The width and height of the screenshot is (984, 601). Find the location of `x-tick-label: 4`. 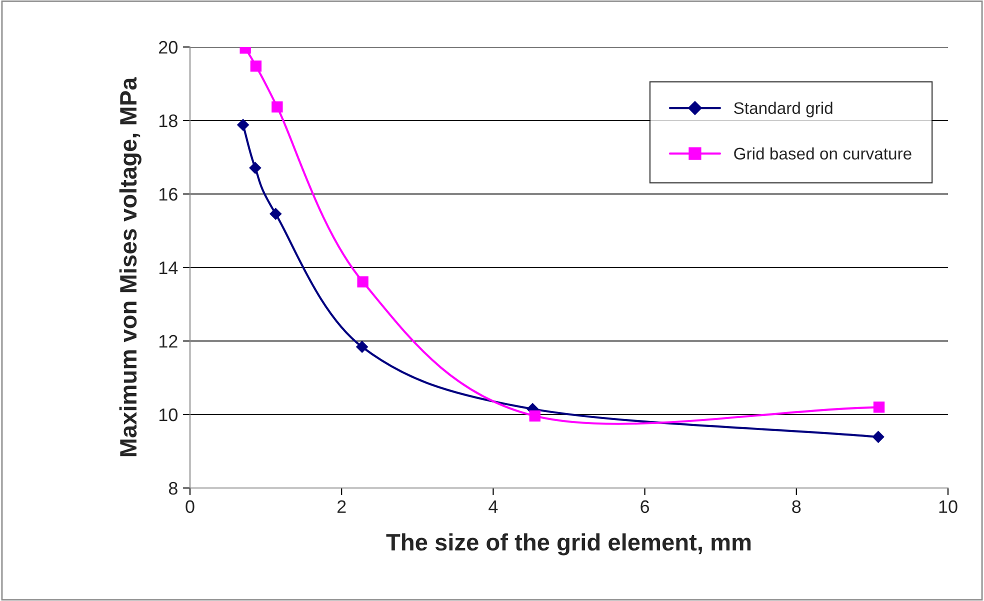

x-tick-label: 4 is located at coordinates (493, 506).